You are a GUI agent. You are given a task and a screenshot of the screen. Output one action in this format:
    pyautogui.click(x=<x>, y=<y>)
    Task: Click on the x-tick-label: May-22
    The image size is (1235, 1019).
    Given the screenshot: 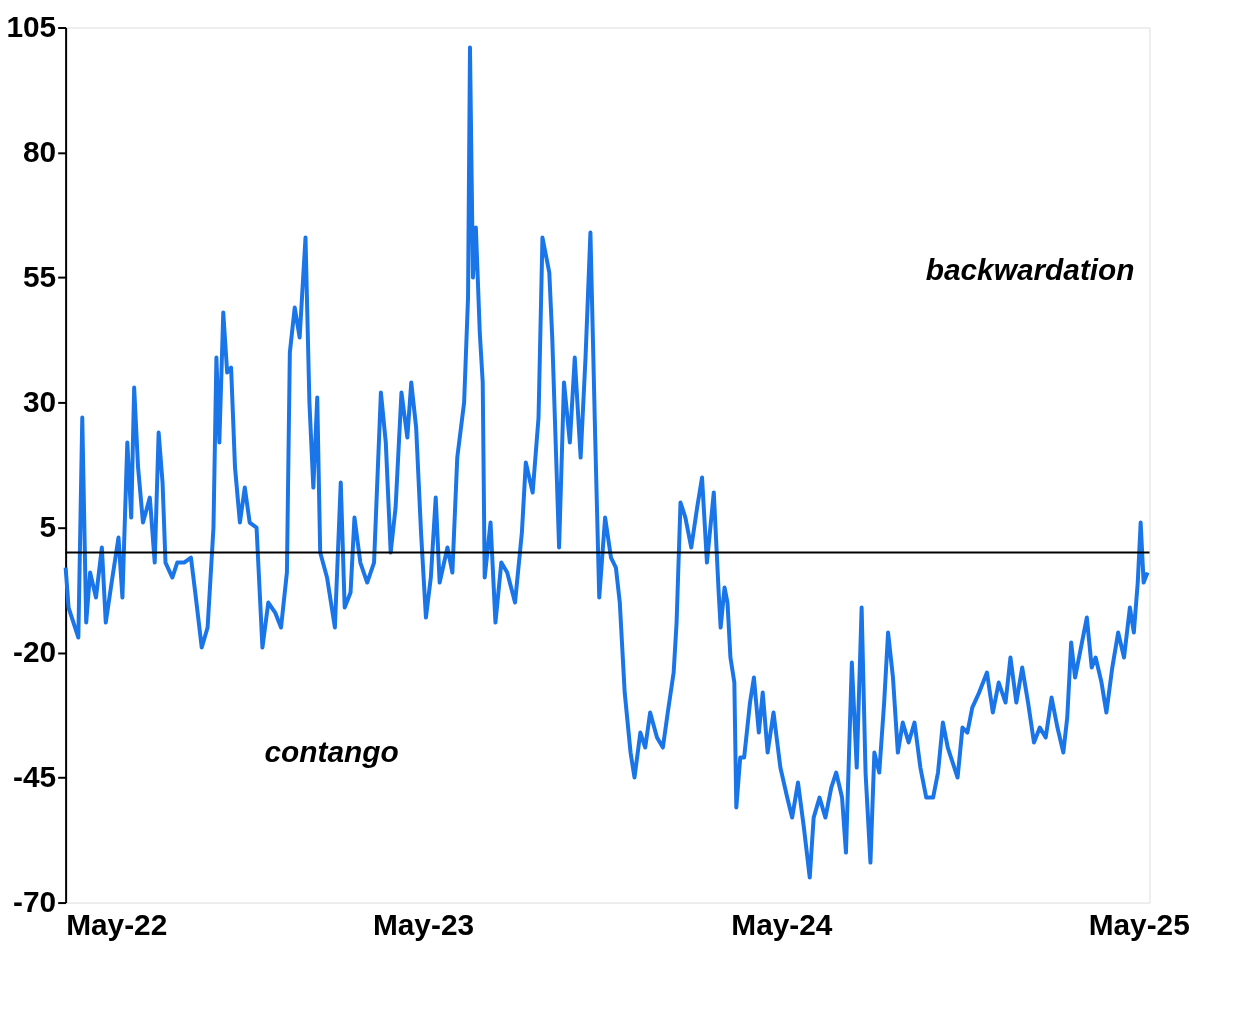 What is the action you would take?
    pyautogui.click(x=117, y=924)
    